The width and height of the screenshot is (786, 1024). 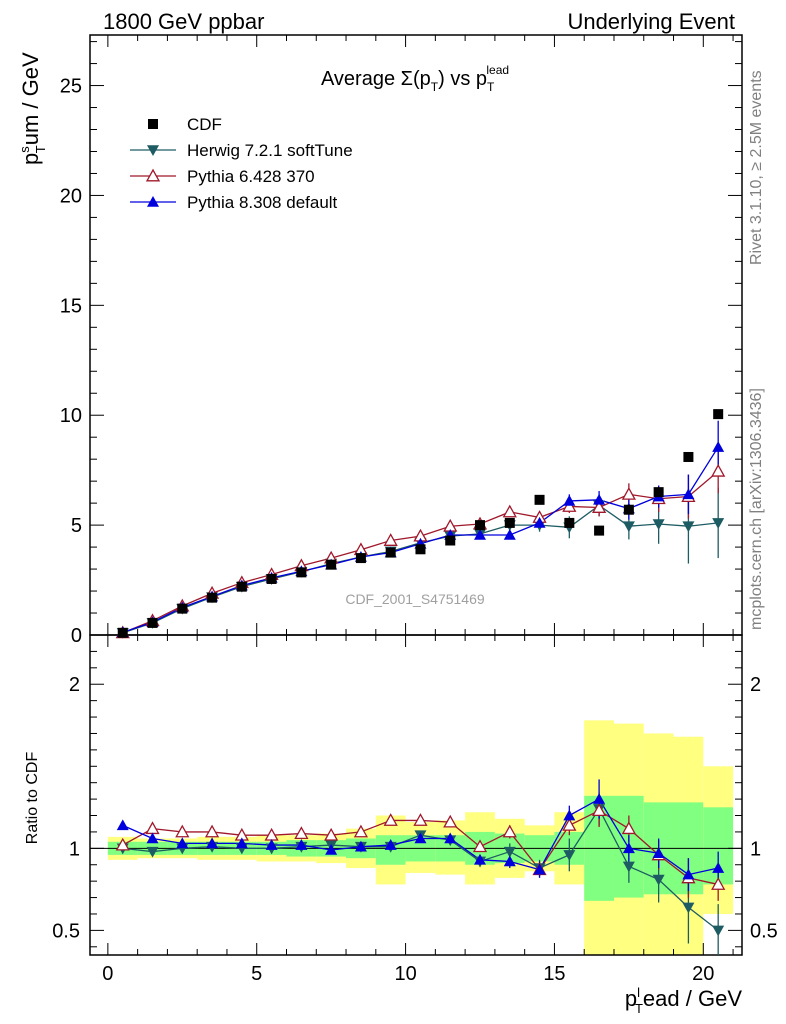 What do you see at coordinates (71, 87) in the screenshot?
I see `y-tick-label: 25` at bounding box center [71, 87].